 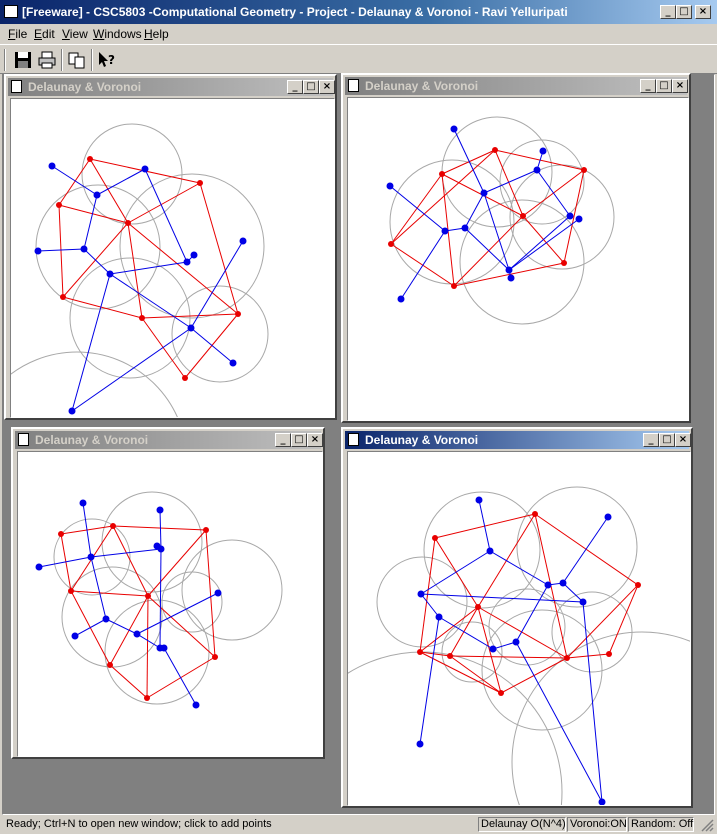 I want to click on maximize-button: □, so click(x=684, y=12).